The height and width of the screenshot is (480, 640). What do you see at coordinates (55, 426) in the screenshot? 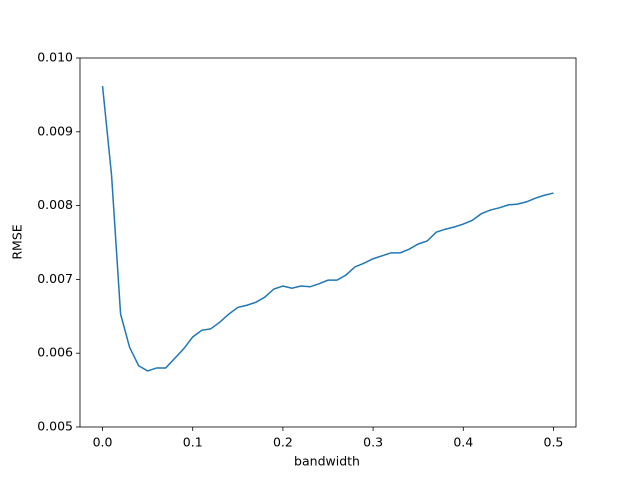
I see `y-tick-label: 0.005` at bounding box center [55, 426].